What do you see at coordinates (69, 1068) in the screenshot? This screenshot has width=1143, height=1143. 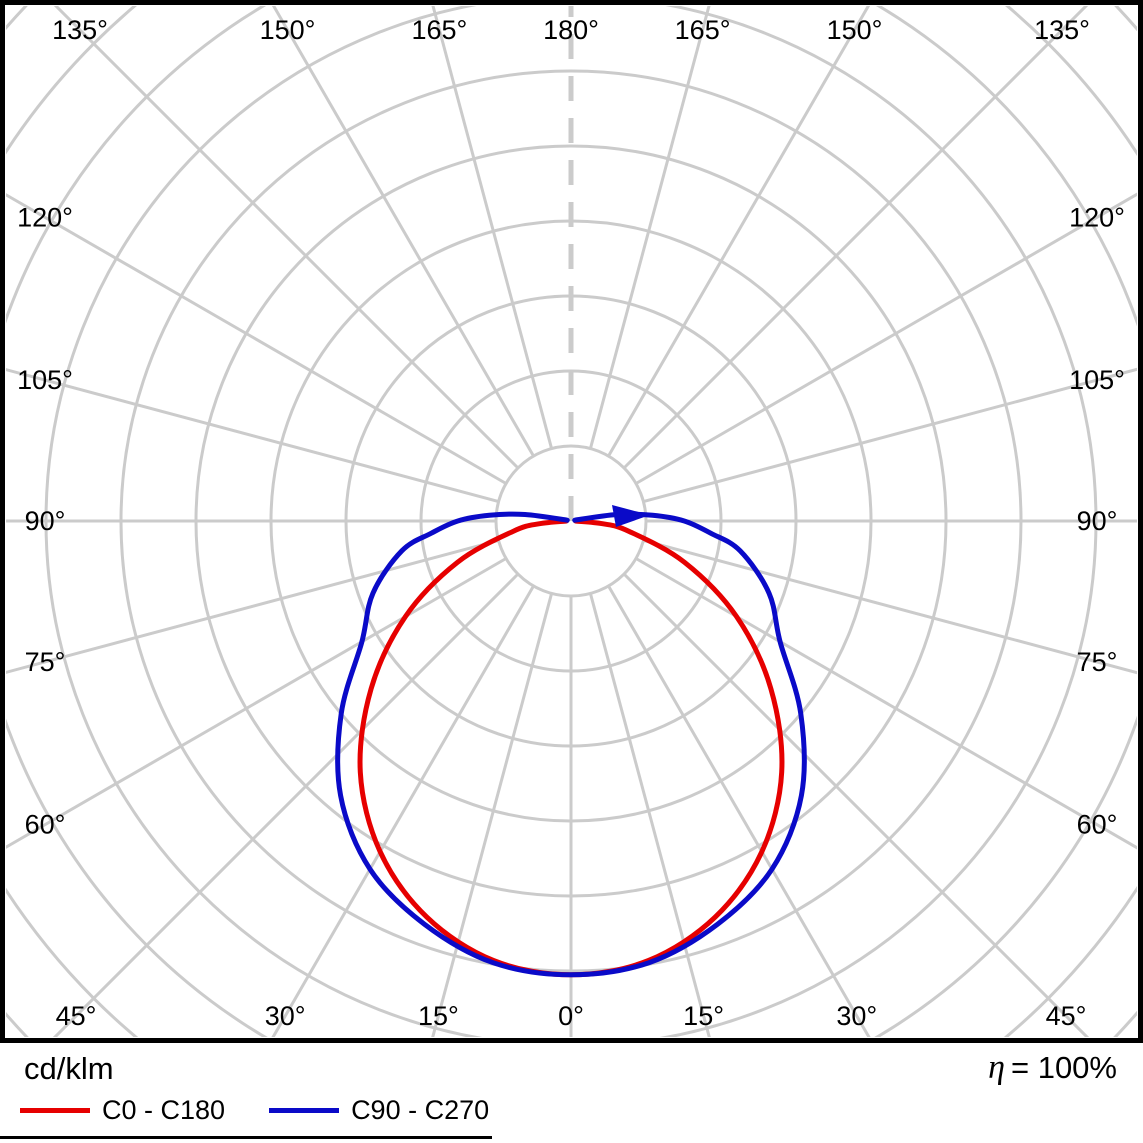 I see `units-label: cd/klm` at bounding box center [69, 1068].